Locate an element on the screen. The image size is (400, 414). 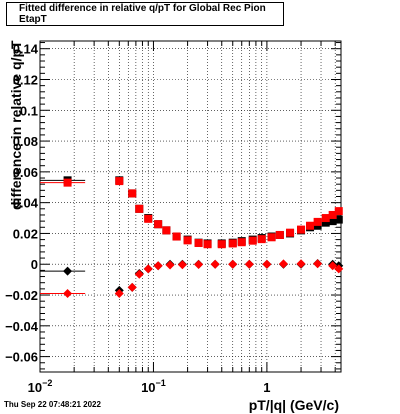
y-tick-label: 0.04 is located at coordinates (26, 203).